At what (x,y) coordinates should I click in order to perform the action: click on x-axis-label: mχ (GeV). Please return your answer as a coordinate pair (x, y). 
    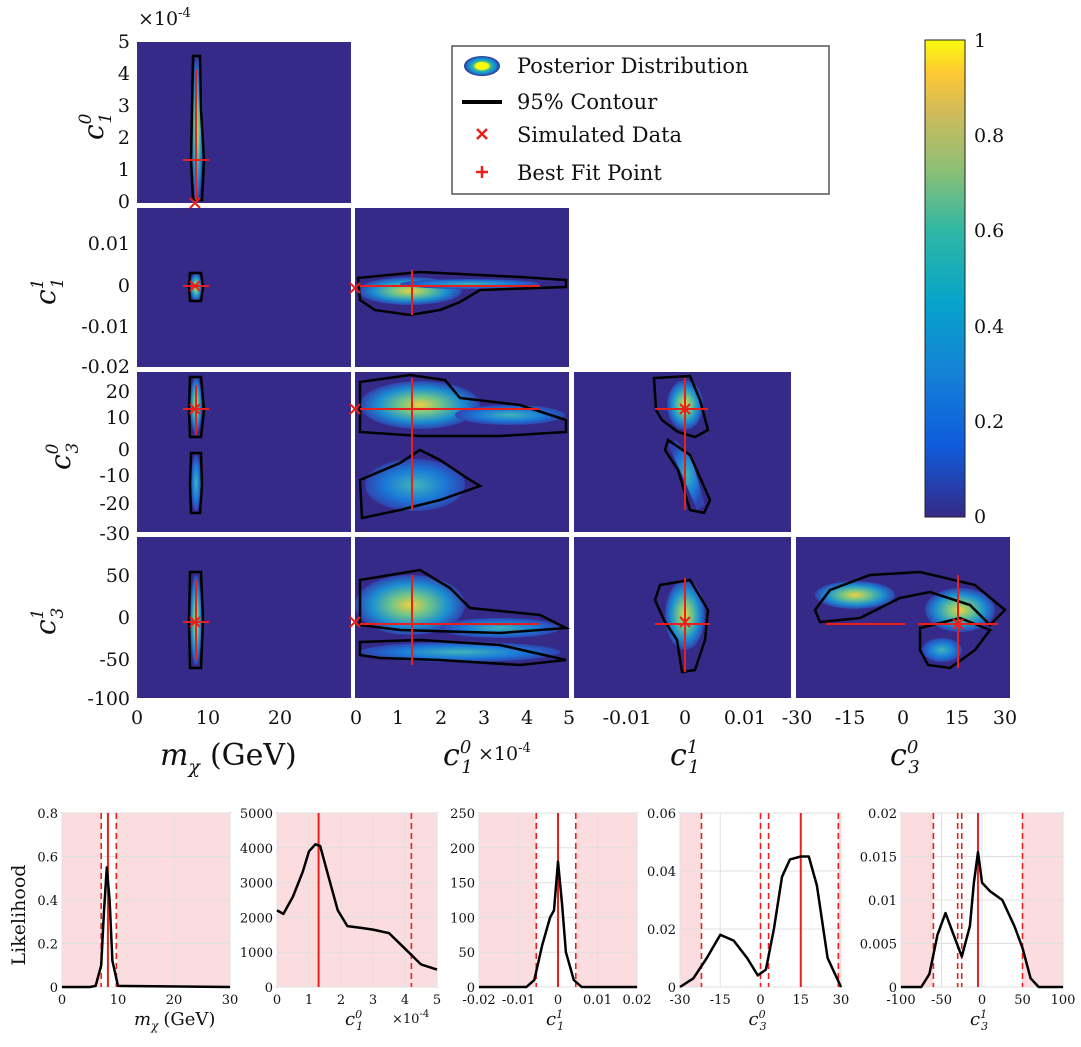
    Looking at the image, I should click on (174, 1021).